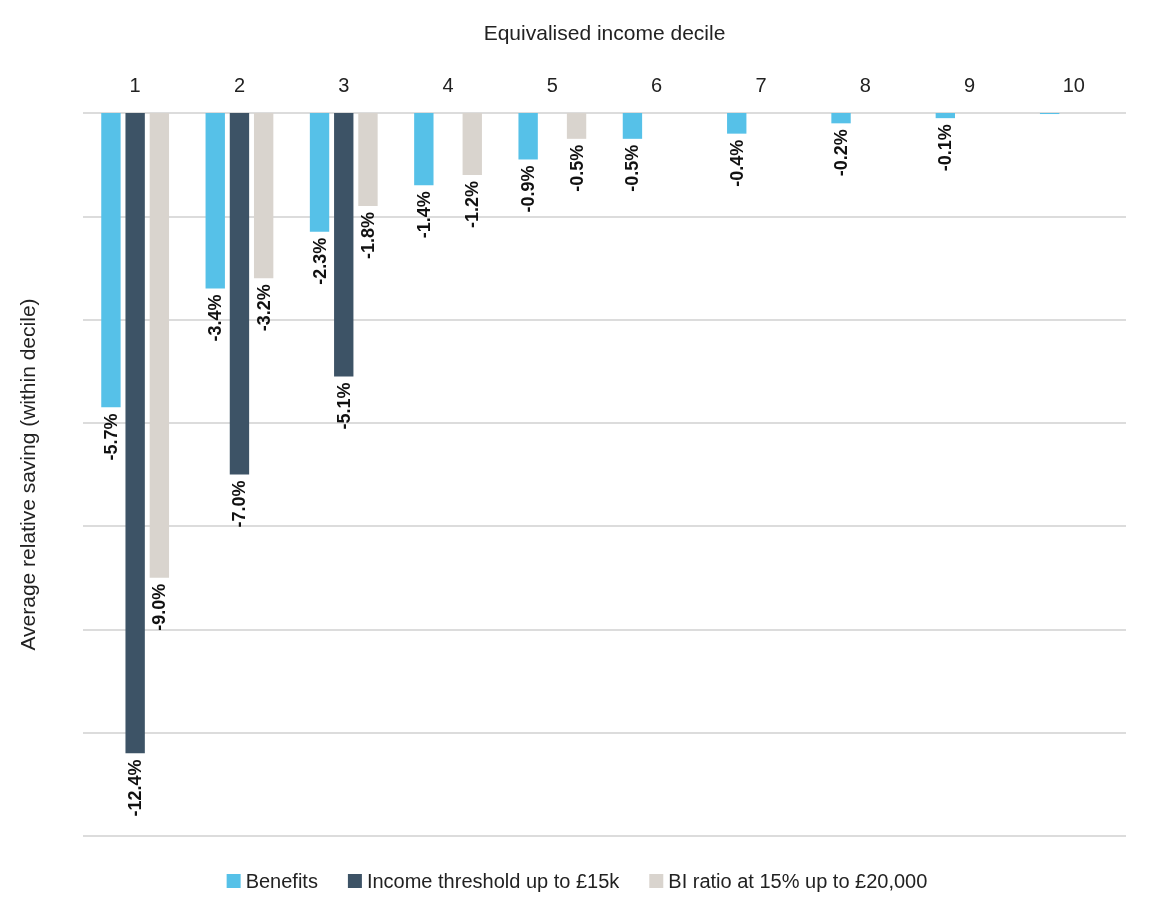  What do you see at coordinates (27, 474) in the screenshot?
I see `y-axis-title: Average relative saving (within decile)` at bounding box center [27, 474].